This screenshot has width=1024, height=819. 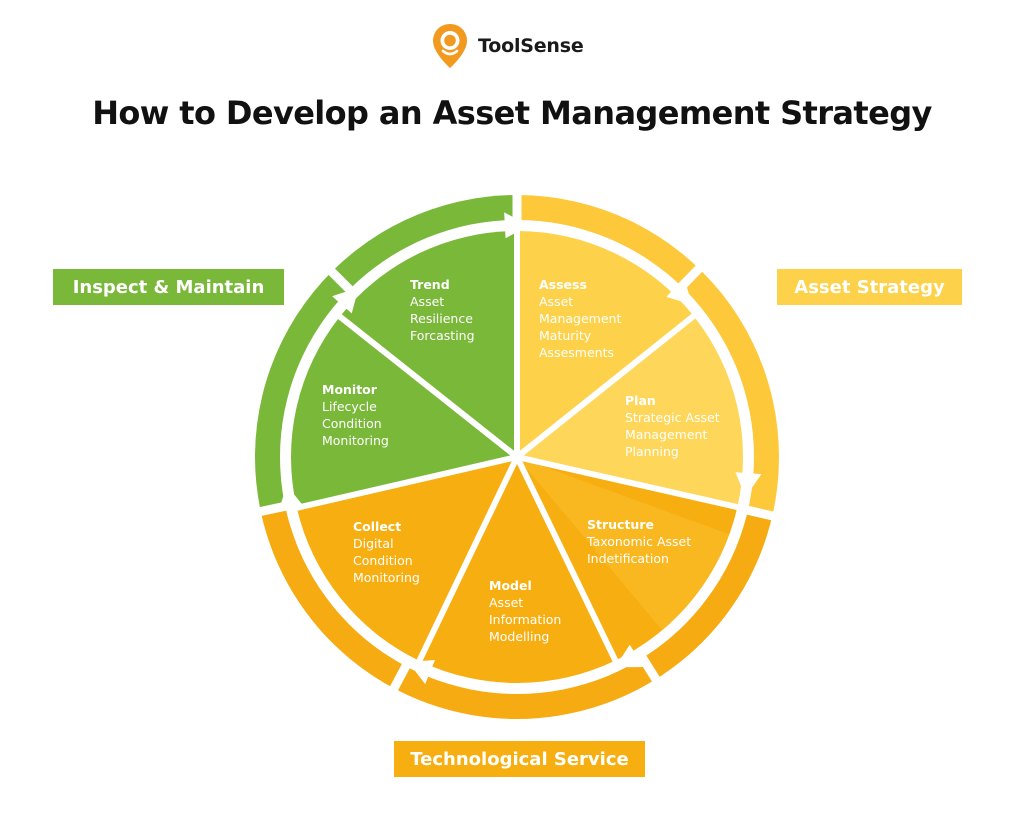 What do you see at coordinates (441, 318) in the screenshot?
I see `segment-line: Resilience` at bounding box center [441, 318].